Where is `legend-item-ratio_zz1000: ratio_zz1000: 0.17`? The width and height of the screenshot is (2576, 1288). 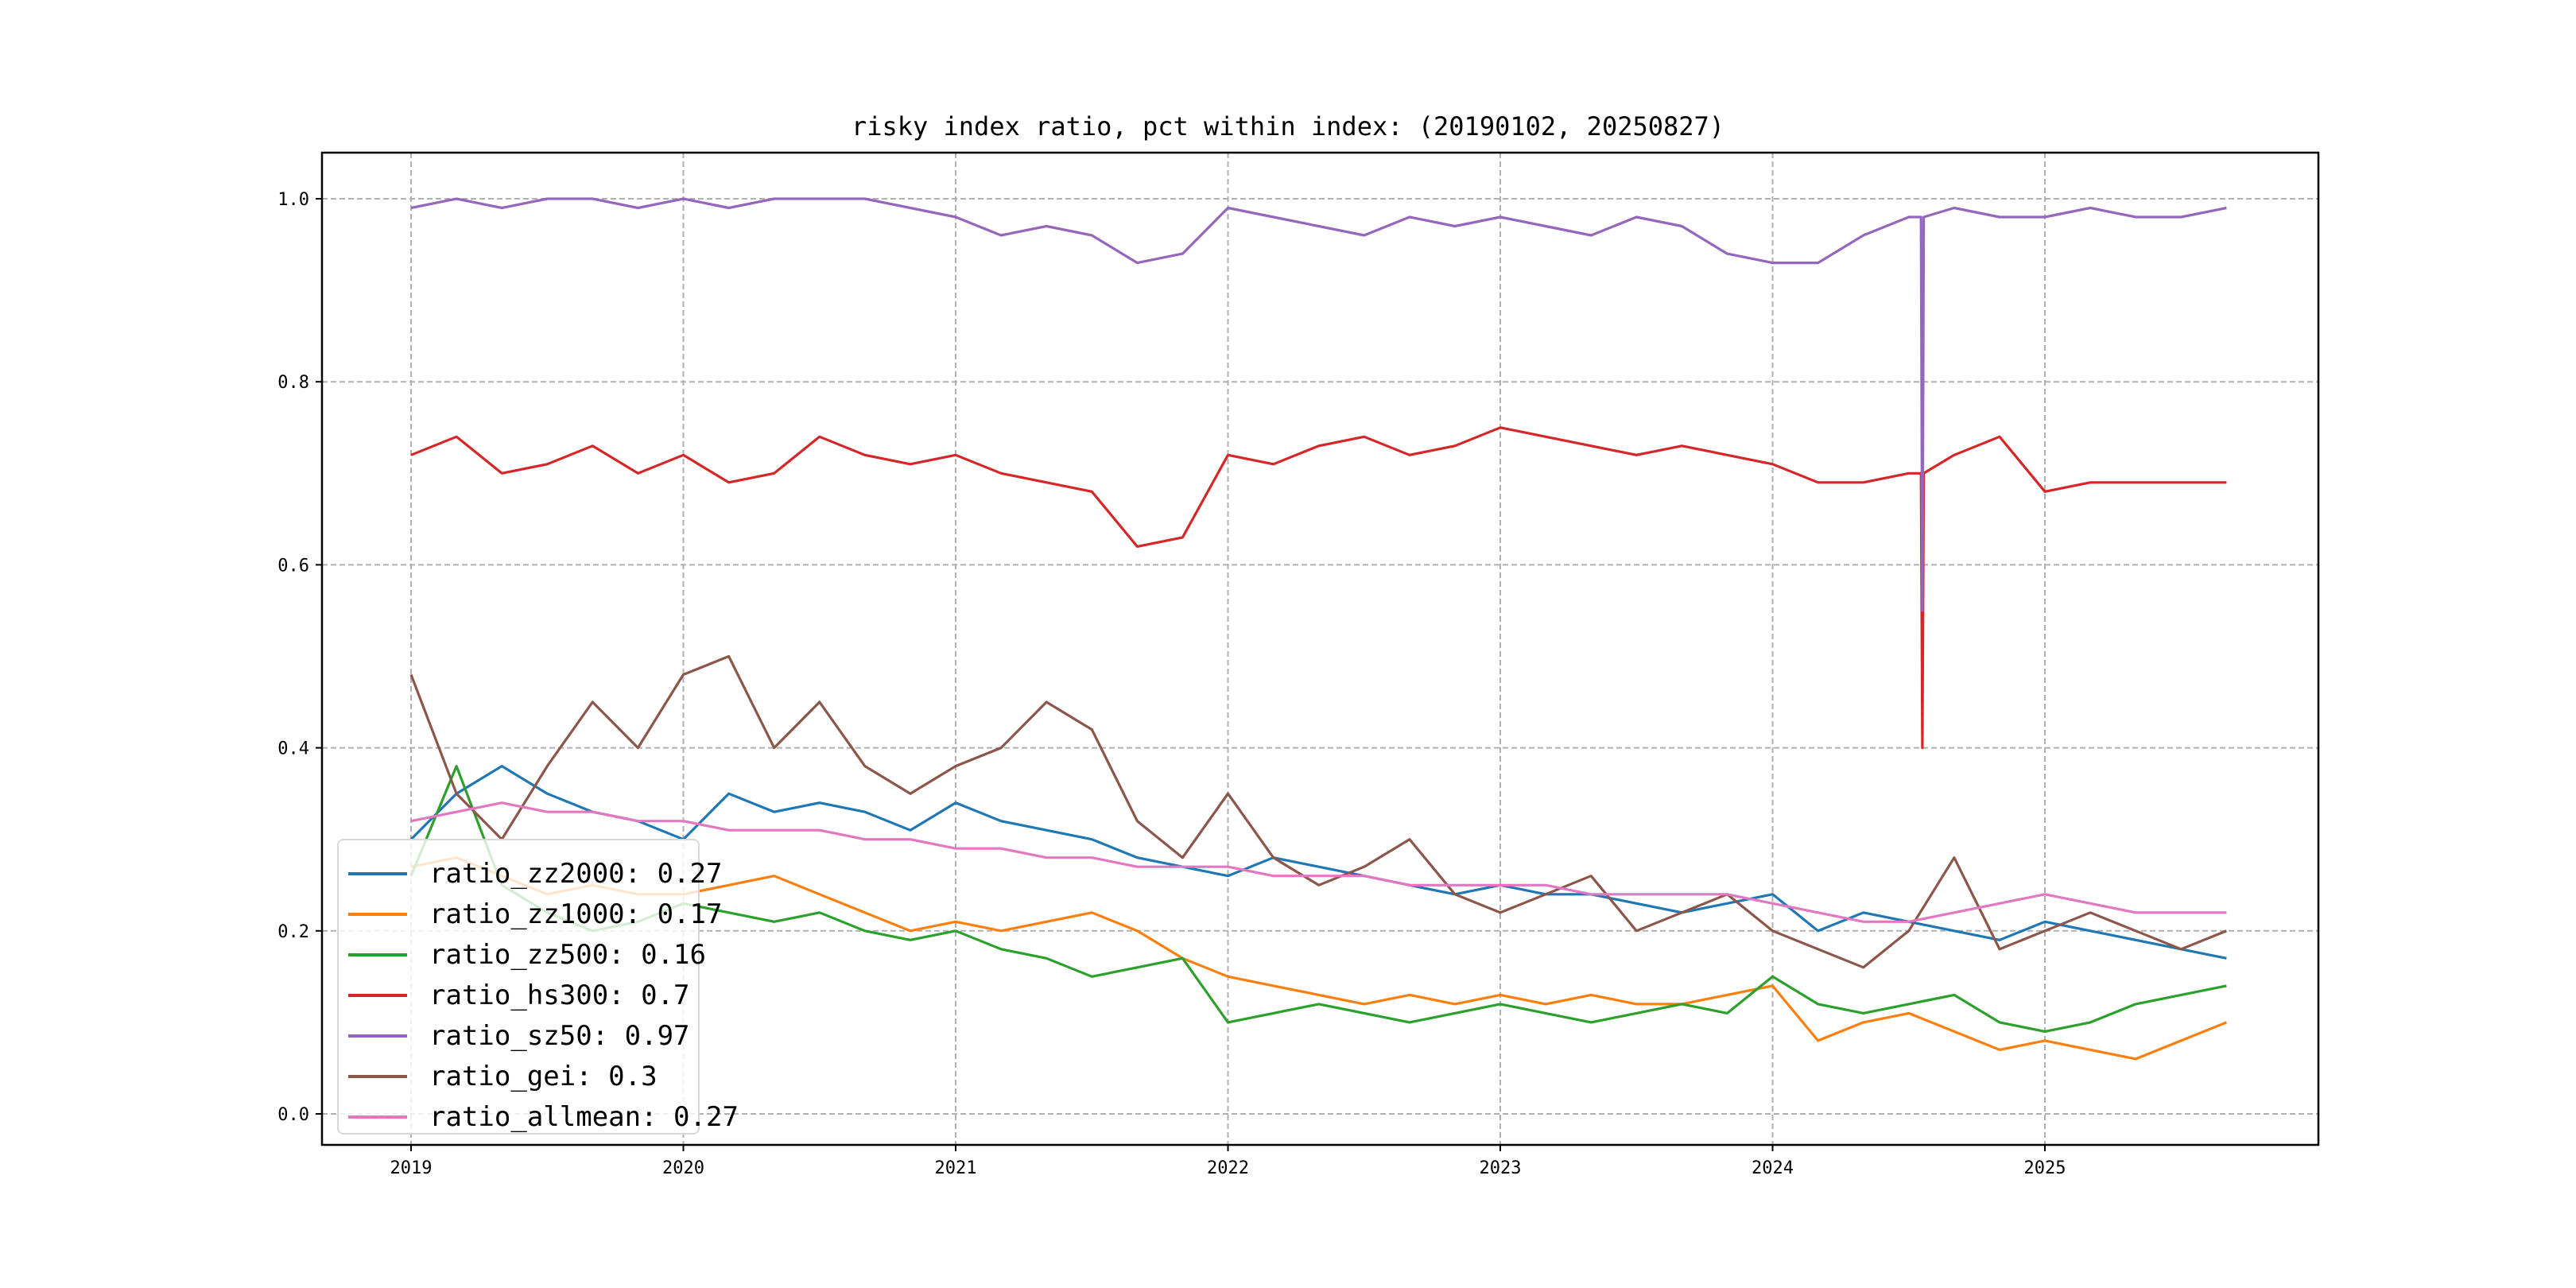 legend-item-ratio_zz1000: ratio_zz1000: 0.17 is located at coordinates (535, 914).